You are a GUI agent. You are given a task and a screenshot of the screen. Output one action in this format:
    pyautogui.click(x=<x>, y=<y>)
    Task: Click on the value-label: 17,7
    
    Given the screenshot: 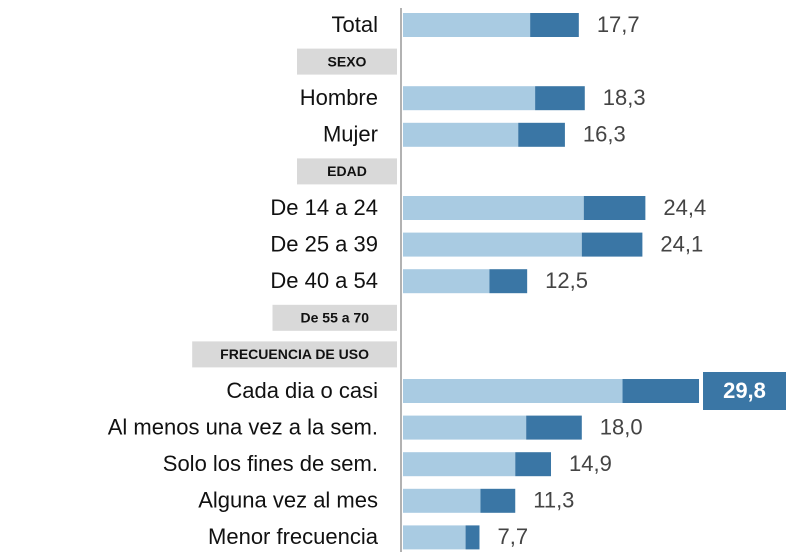 What is the action you would take?
    pyautogui.click(x=618, y=24)
    